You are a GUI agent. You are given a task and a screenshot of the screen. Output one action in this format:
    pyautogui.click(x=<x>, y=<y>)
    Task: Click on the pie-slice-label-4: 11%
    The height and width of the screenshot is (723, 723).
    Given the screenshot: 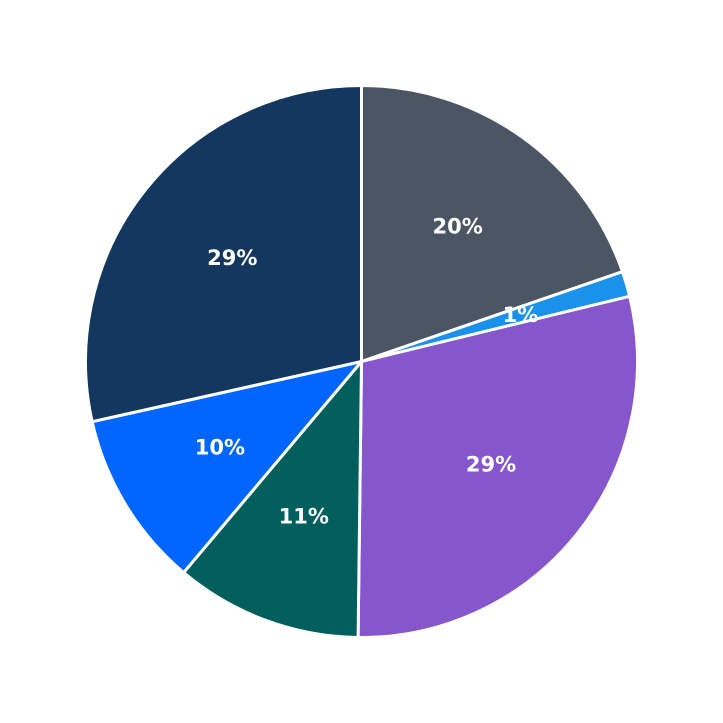 What is the action you would take?
    pyautogui.click(x=304, y=517)
    